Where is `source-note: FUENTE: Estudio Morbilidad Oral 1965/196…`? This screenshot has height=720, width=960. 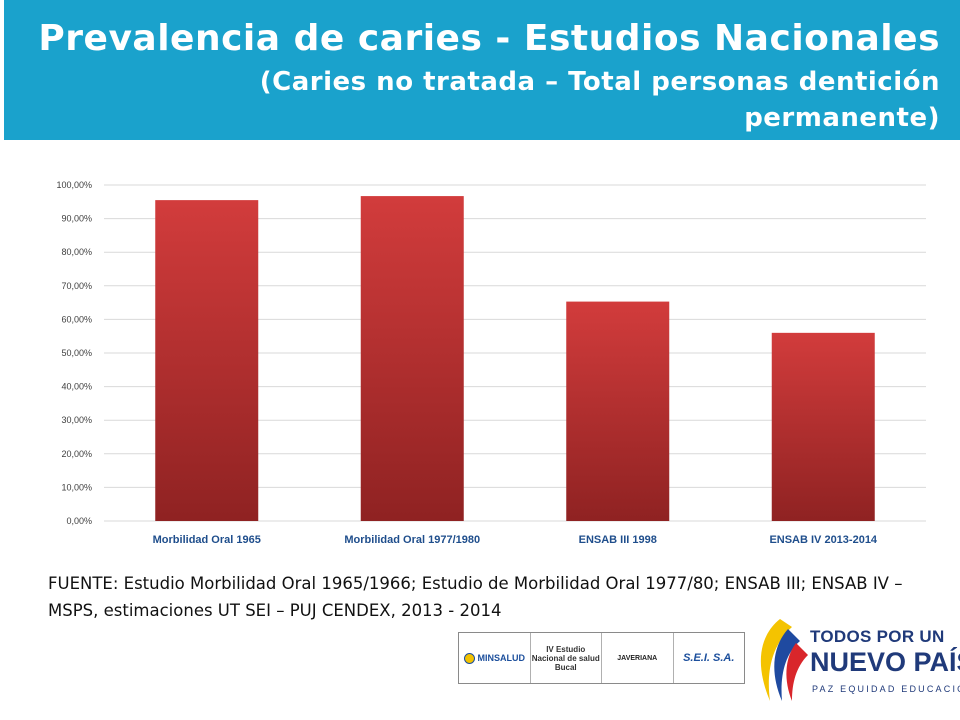 source-note: FUENTE: Estudio Morbilidad Oral 1965/196… is located at coordinates (475, 597).